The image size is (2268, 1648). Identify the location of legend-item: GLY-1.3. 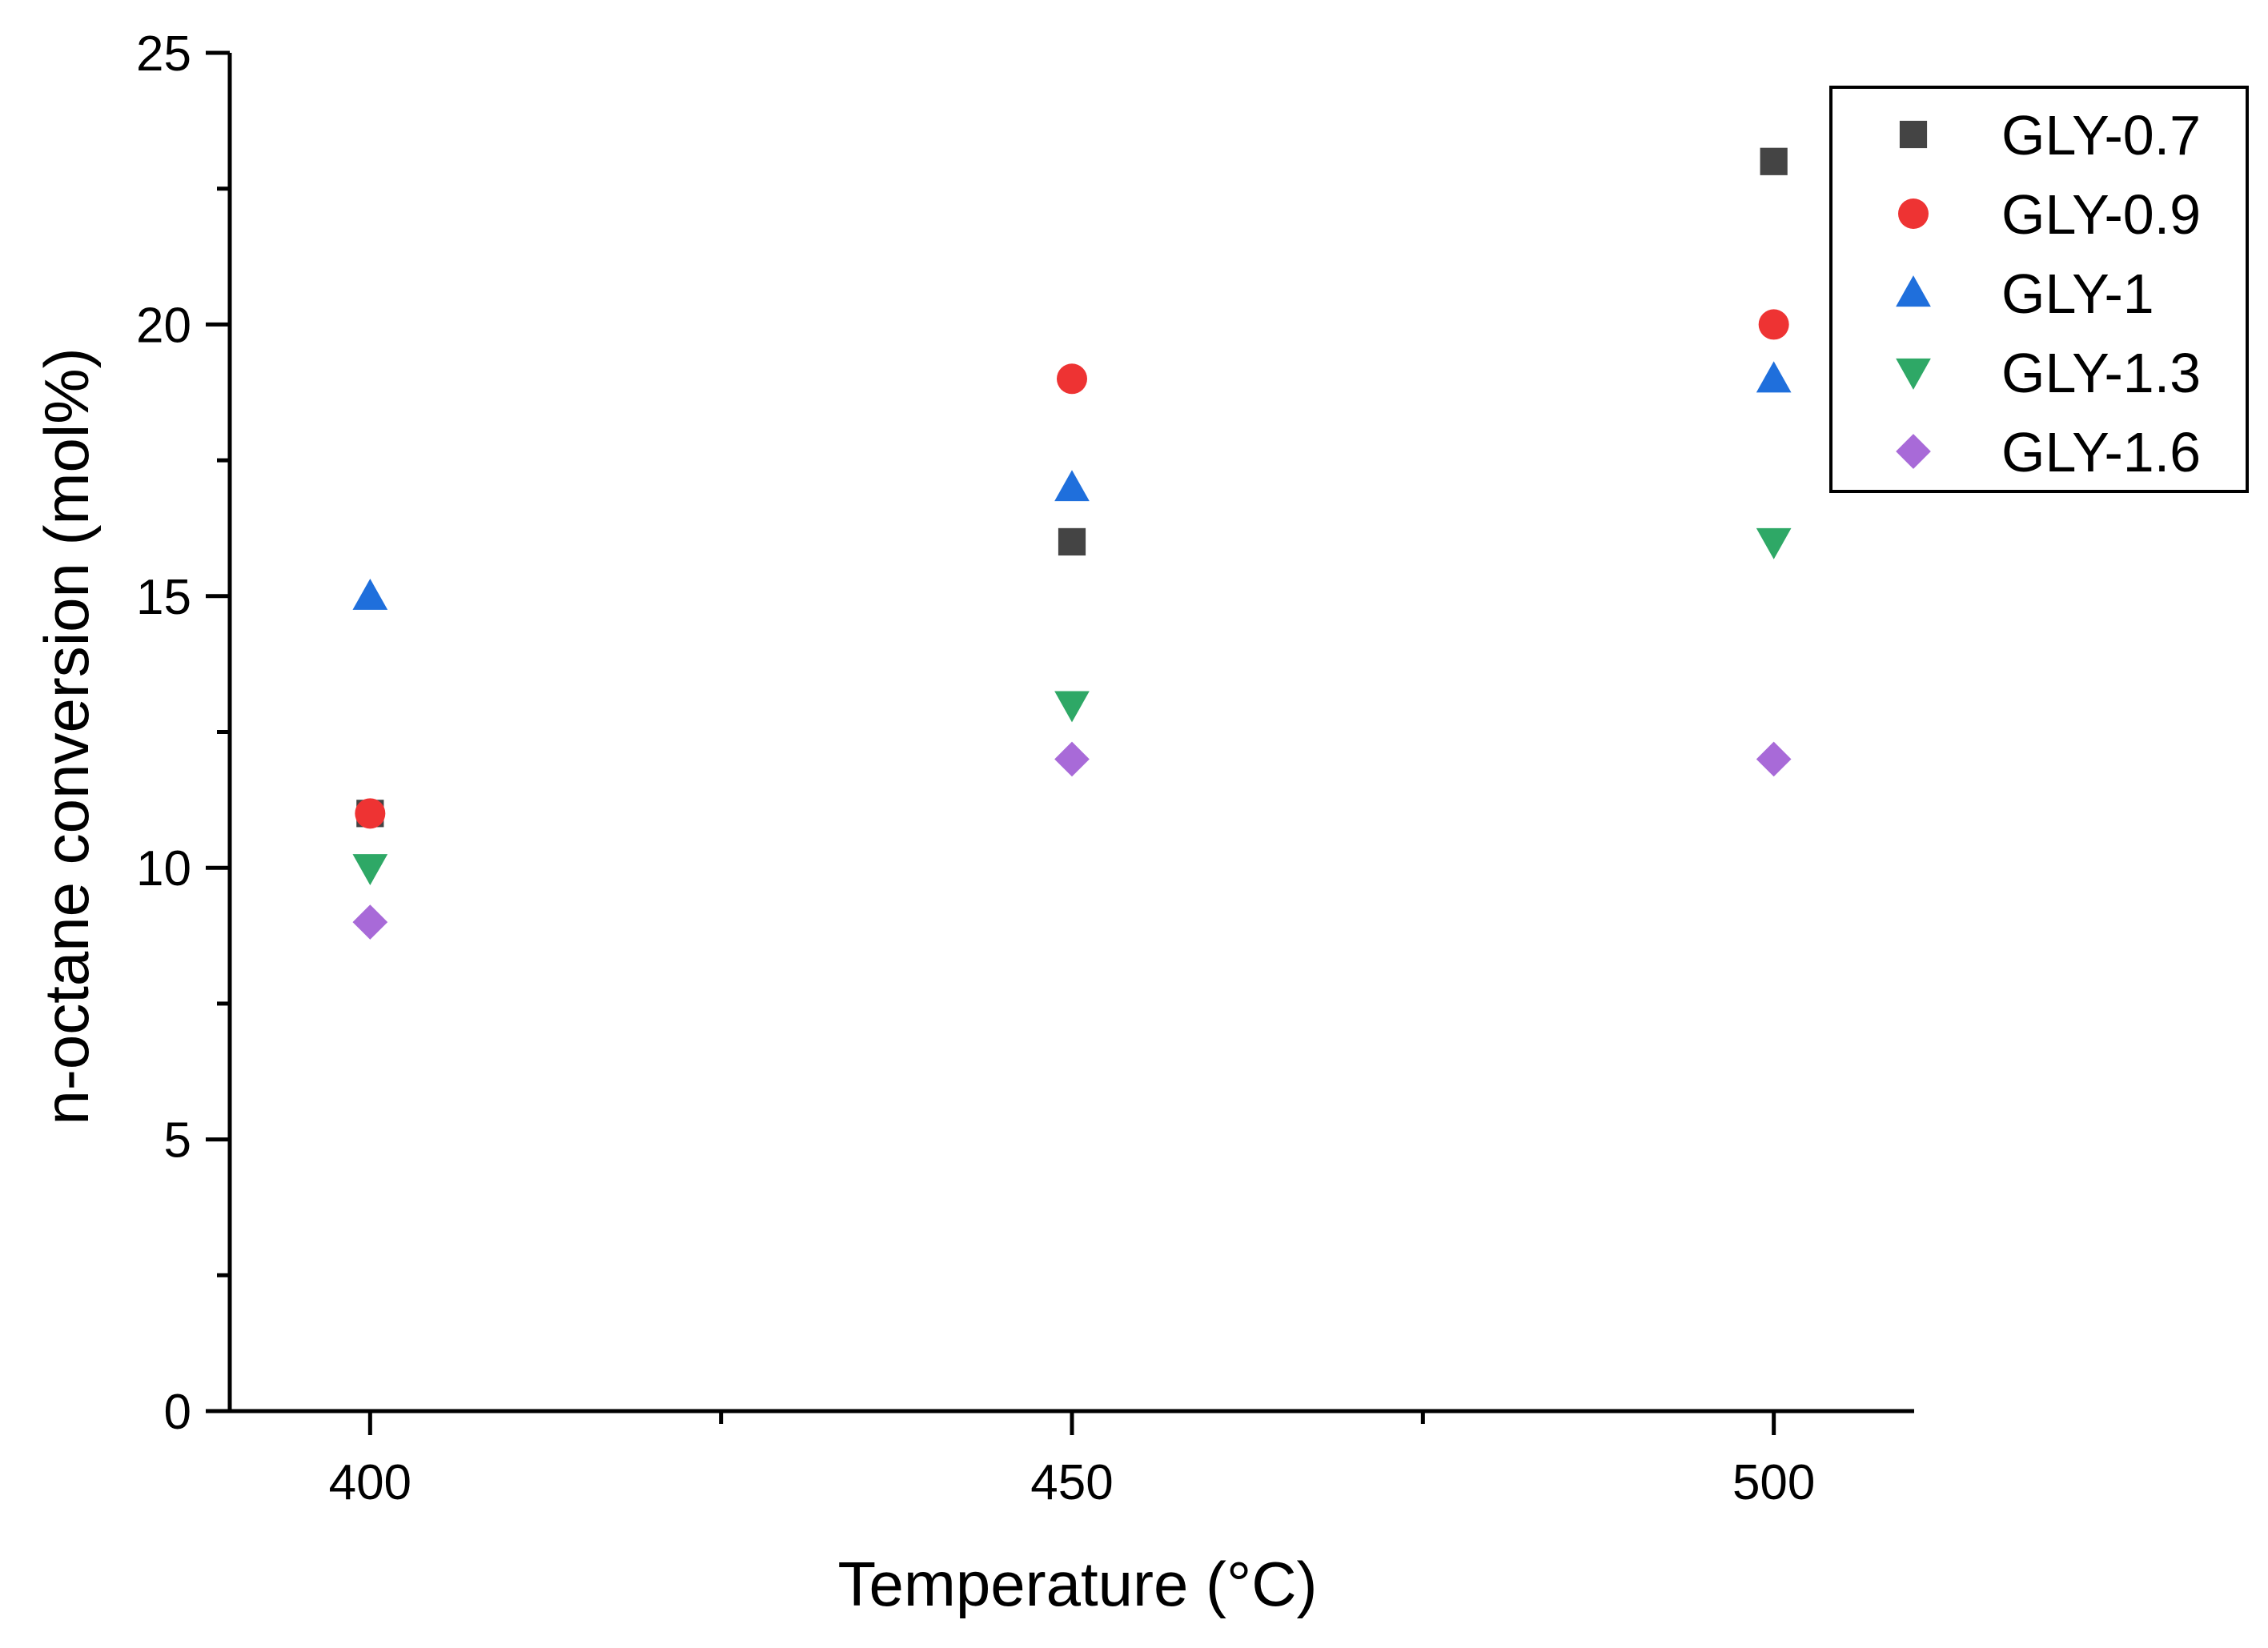
(2048, 373).